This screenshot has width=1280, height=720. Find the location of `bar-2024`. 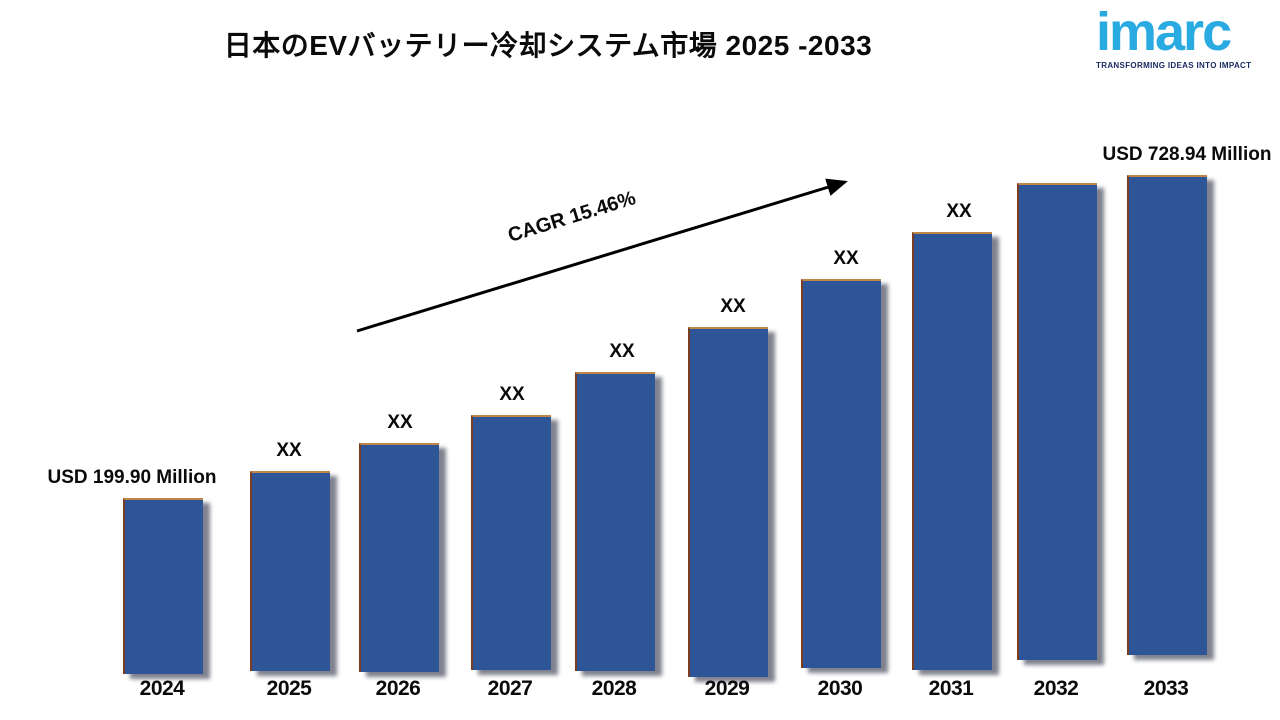

bar-2024 is located at coordinates (163, 586).